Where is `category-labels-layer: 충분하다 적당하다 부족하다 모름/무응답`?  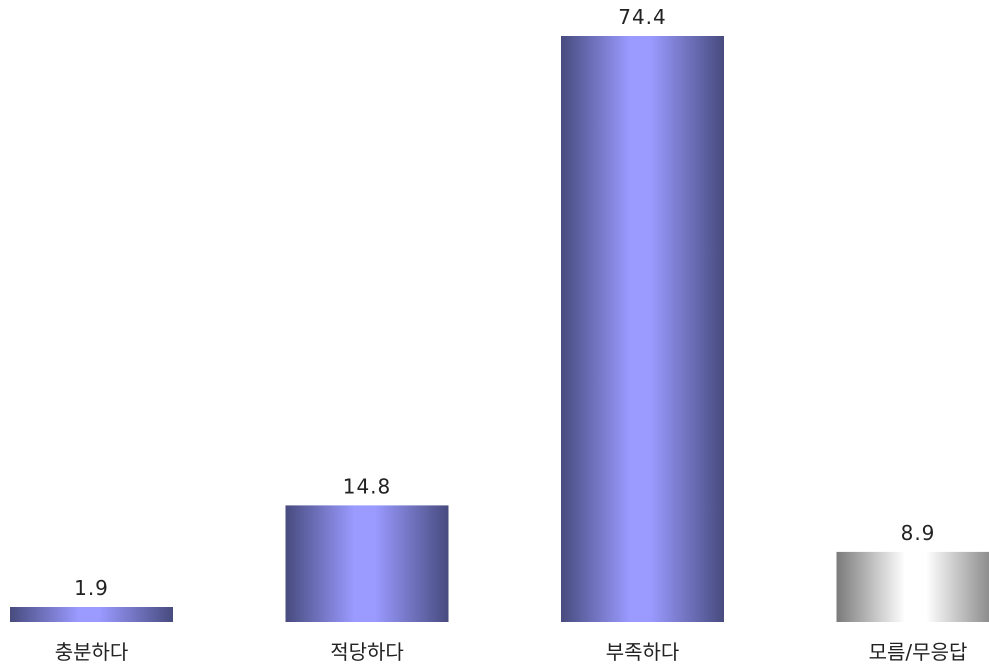 category-labels-layer: 충분하다 적당하다 부족하다 모름/무응답 is located at coordinates (511, 651).